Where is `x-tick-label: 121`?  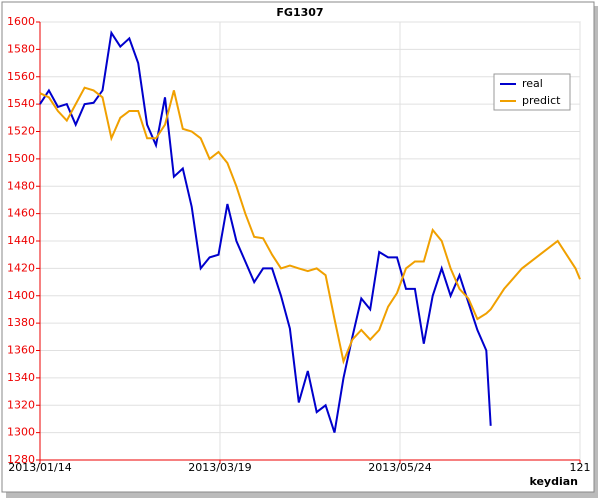 x-tick-label: 121 is located at coordinates (580, 467).